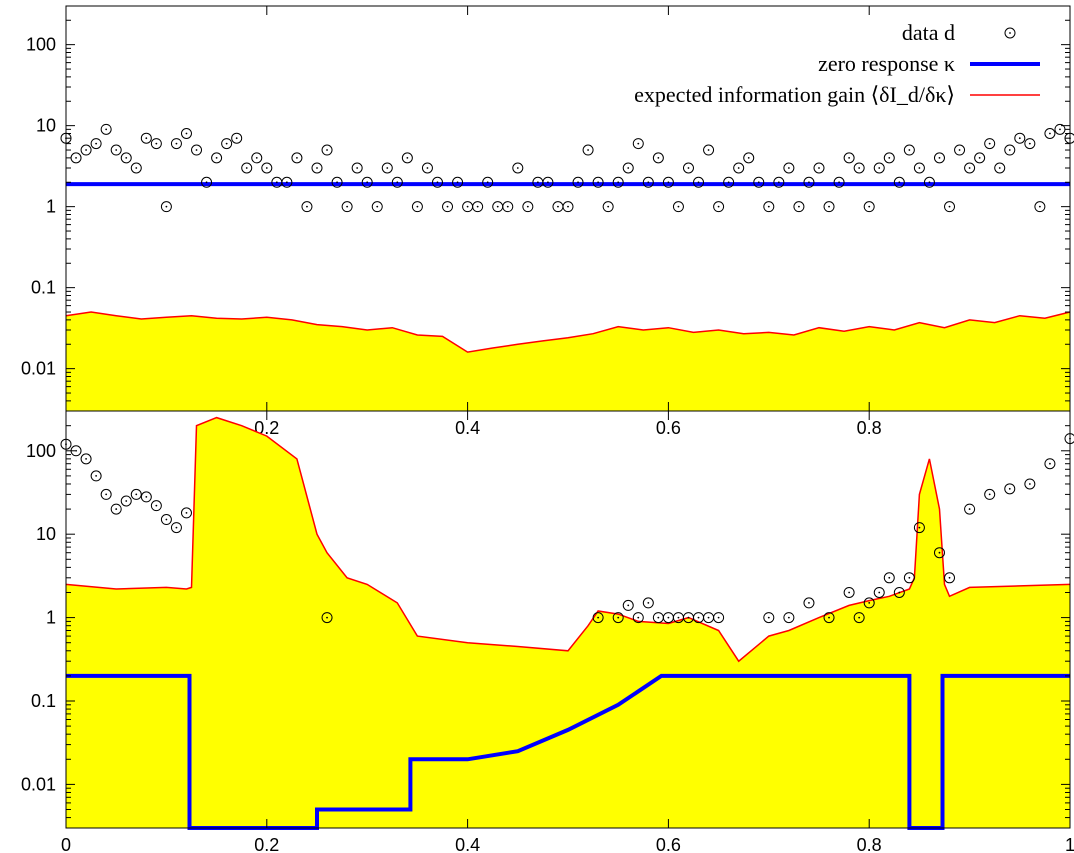 The height and width of the screenshot is (853, 1074). What do you see at coordinates (43, 701) in the screenshot?
I see `y-tick-label: 0.1` at bounding box center [43, 701].